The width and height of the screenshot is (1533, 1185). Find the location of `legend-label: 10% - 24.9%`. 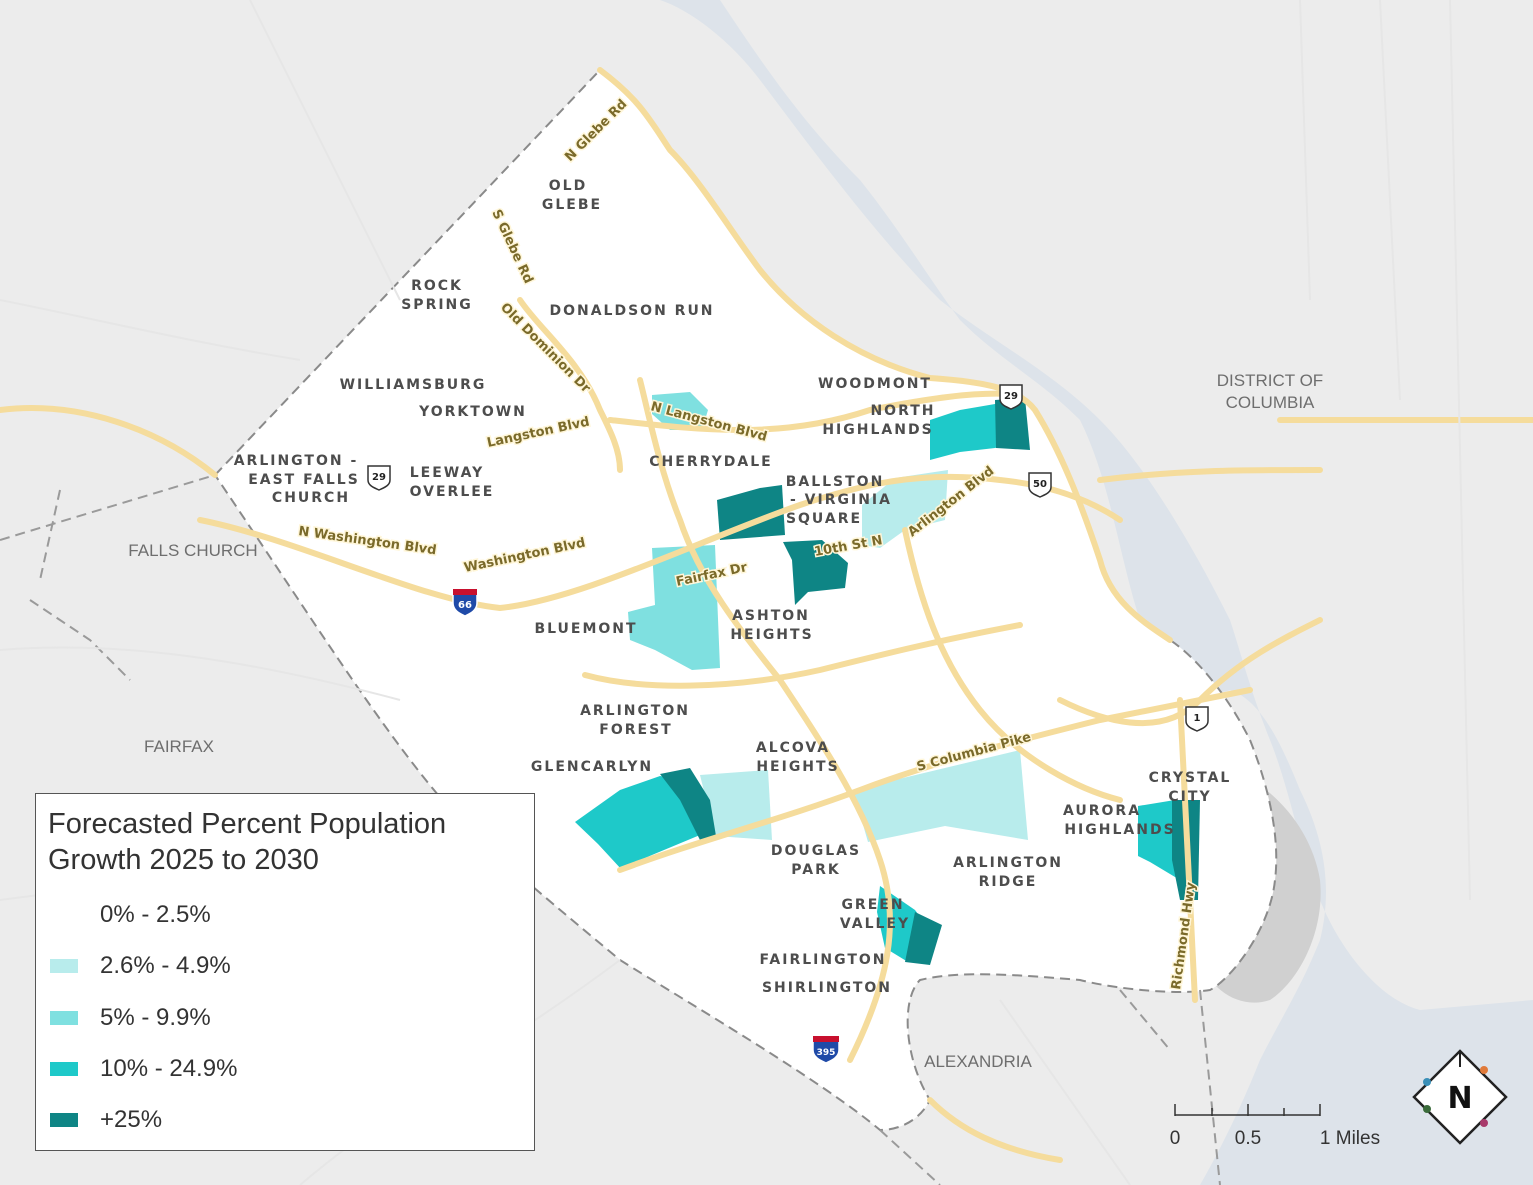

legend-label: 10% - 24.9% is located at coordinates (169, 1068).